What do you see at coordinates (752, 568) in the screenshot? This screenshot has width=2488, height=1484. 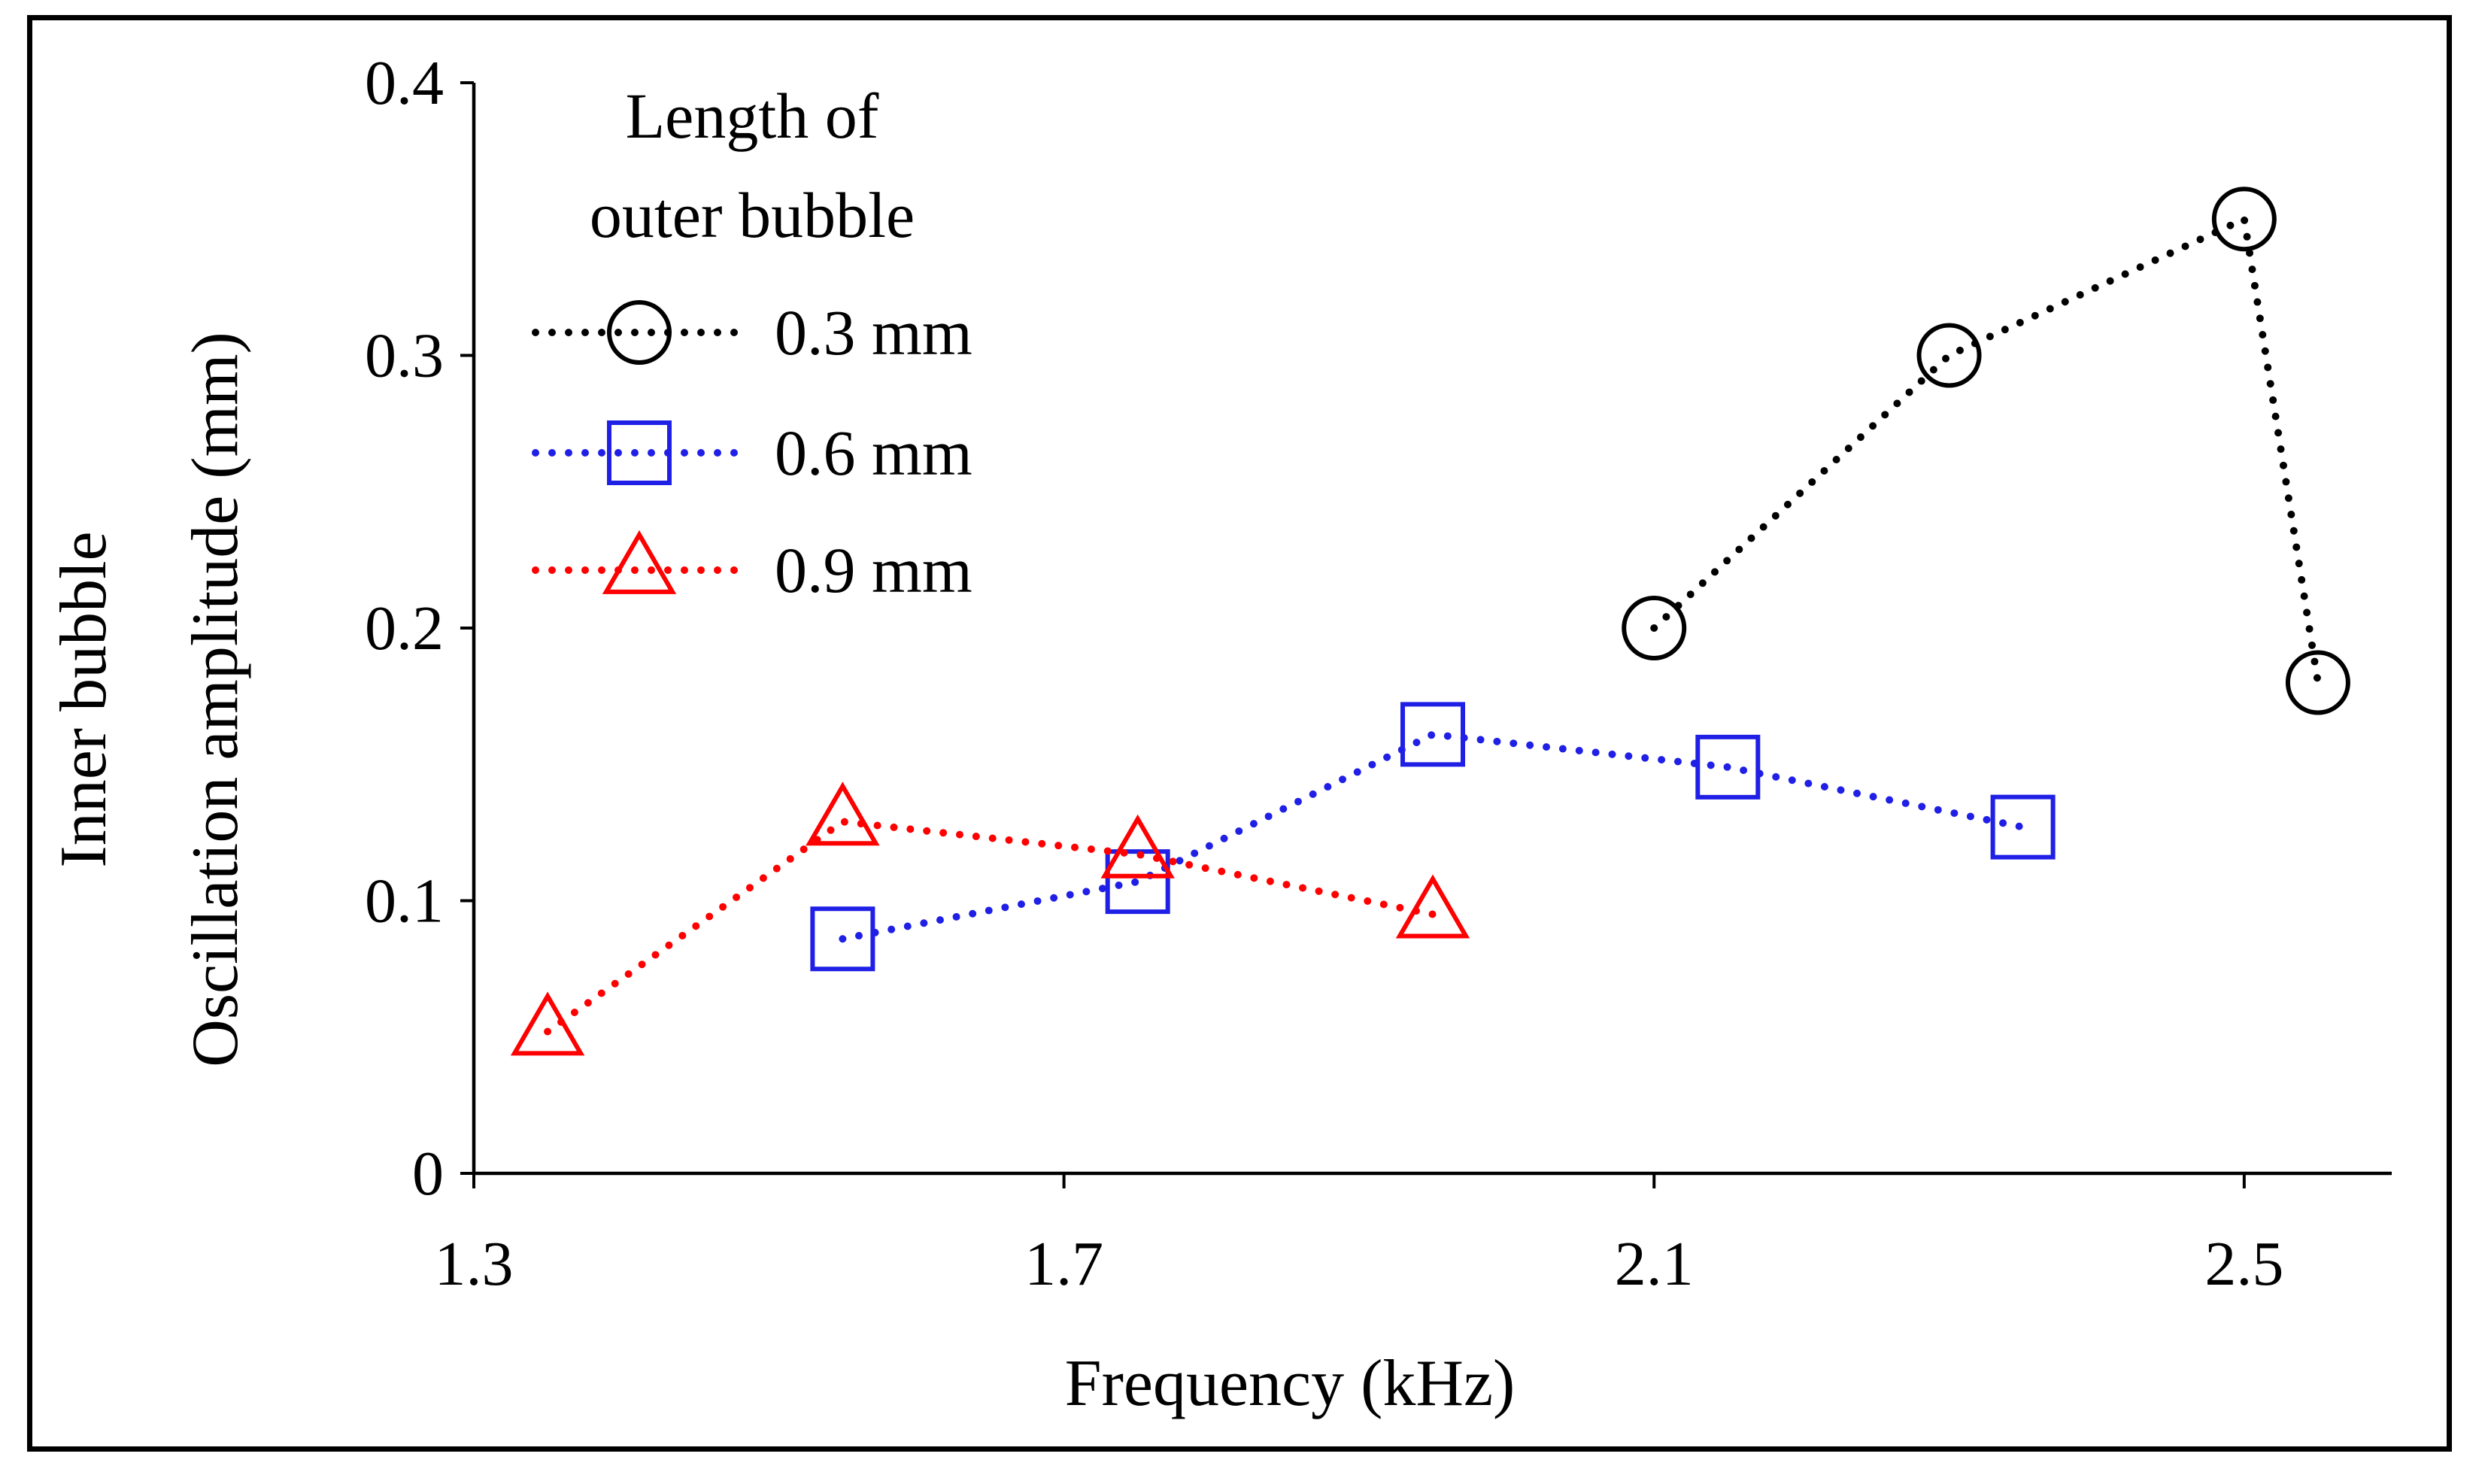 I see `legend-entry-triangle: 0.9 mm` at bounding box center [752, 568].